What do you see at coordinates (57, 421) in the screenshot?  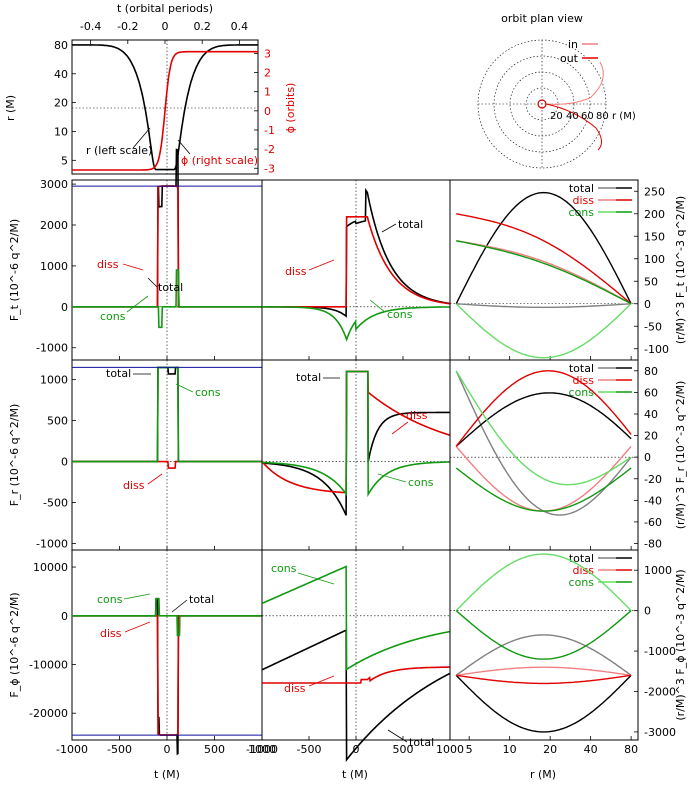 I see `y-tick-label: 500` at bounding box center [57, 421].